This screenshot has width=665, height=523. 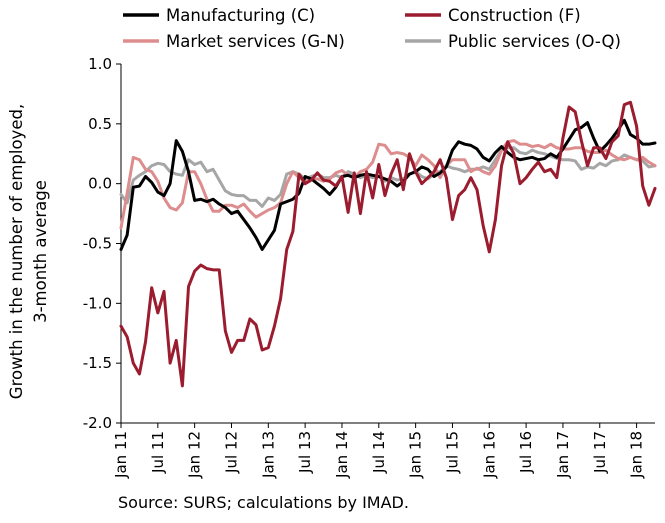 What do you see at coordinates (416, 455) in the screenshot?
I see `x-tick-label: Jan 15` at bounding box center [416, 455].